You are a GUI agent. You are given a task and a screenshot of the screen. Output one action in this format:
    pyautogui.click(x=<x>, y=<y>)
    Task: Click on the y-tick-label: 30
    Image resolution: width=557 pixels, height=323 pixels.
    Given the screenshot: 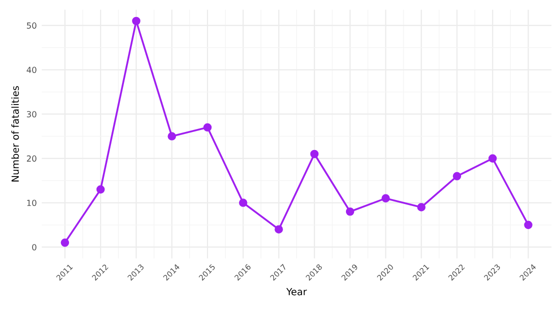 What is the action you would take?
    pyautogui.click(x=31, y=114)
    